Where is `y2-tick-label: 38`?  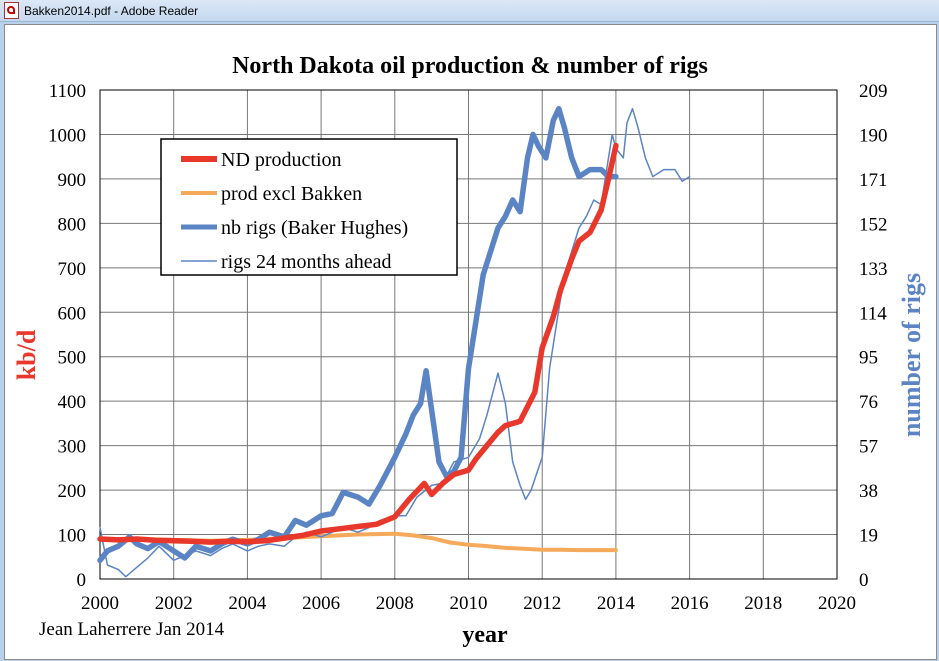
y2-tick-label: 38 is located at coordinates (868, 491).